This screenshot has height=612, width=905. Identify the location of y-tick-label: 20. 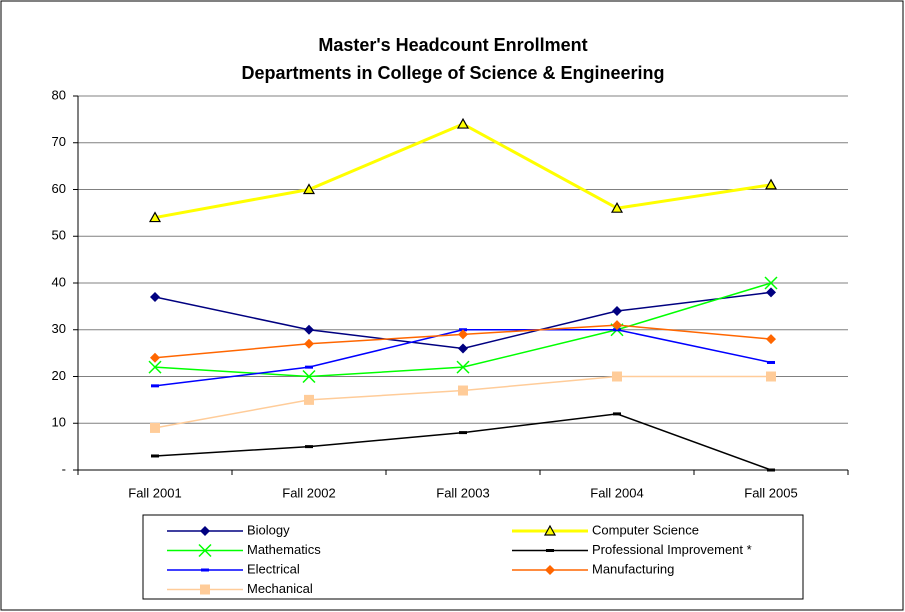
(59, 375).